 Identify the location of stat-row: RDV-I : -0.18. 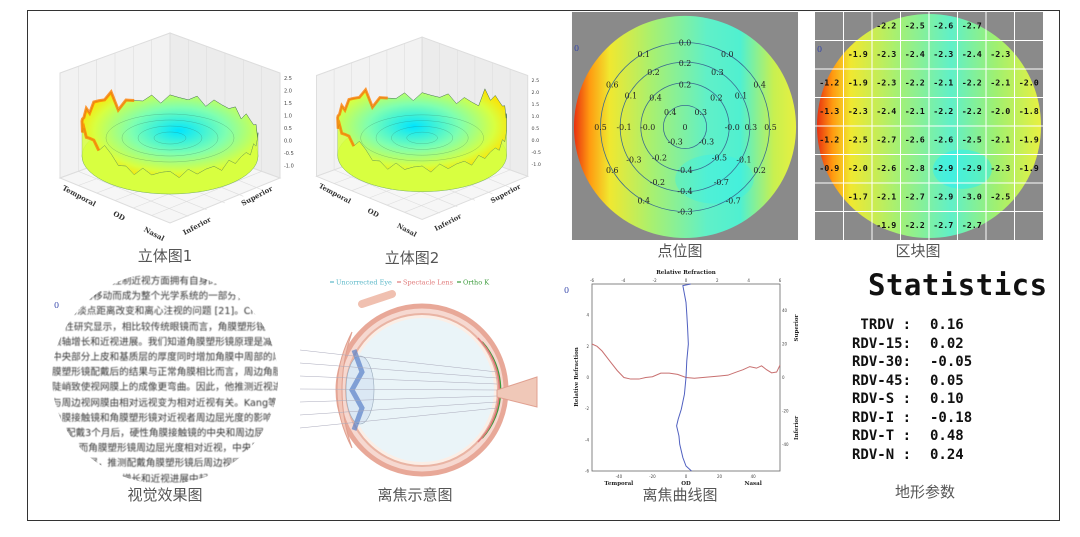
(947, 418).